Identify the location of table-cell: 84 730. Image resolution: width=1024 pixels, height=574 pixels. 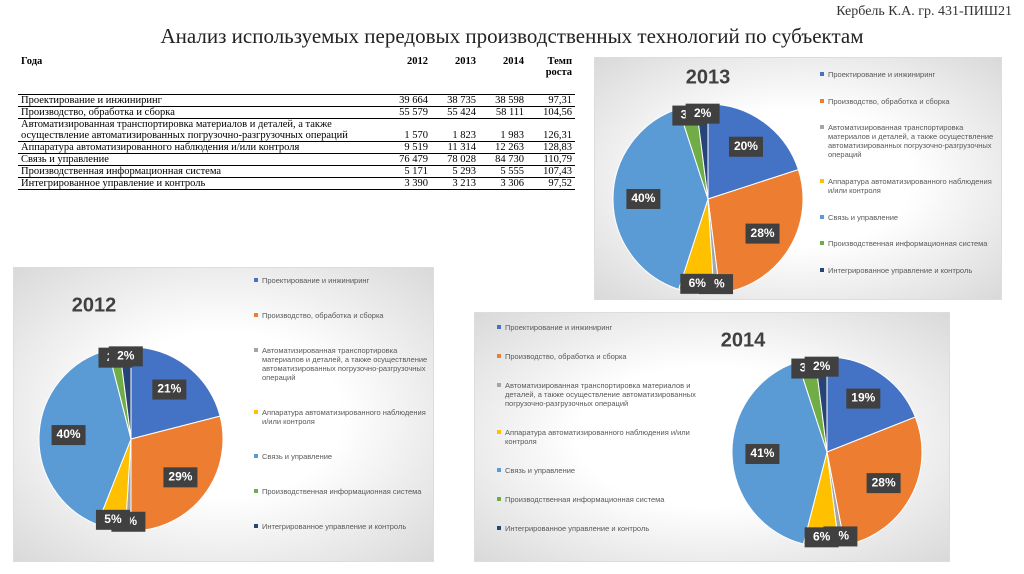
(503, 159).